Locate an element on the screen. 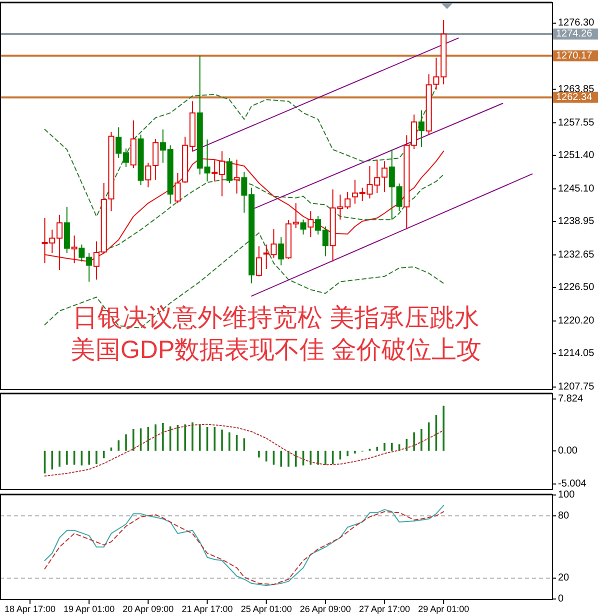 The height and width of the screenshot is (615, 598). y-tick-label: 1220.20 is located at coordinates (576, 321).